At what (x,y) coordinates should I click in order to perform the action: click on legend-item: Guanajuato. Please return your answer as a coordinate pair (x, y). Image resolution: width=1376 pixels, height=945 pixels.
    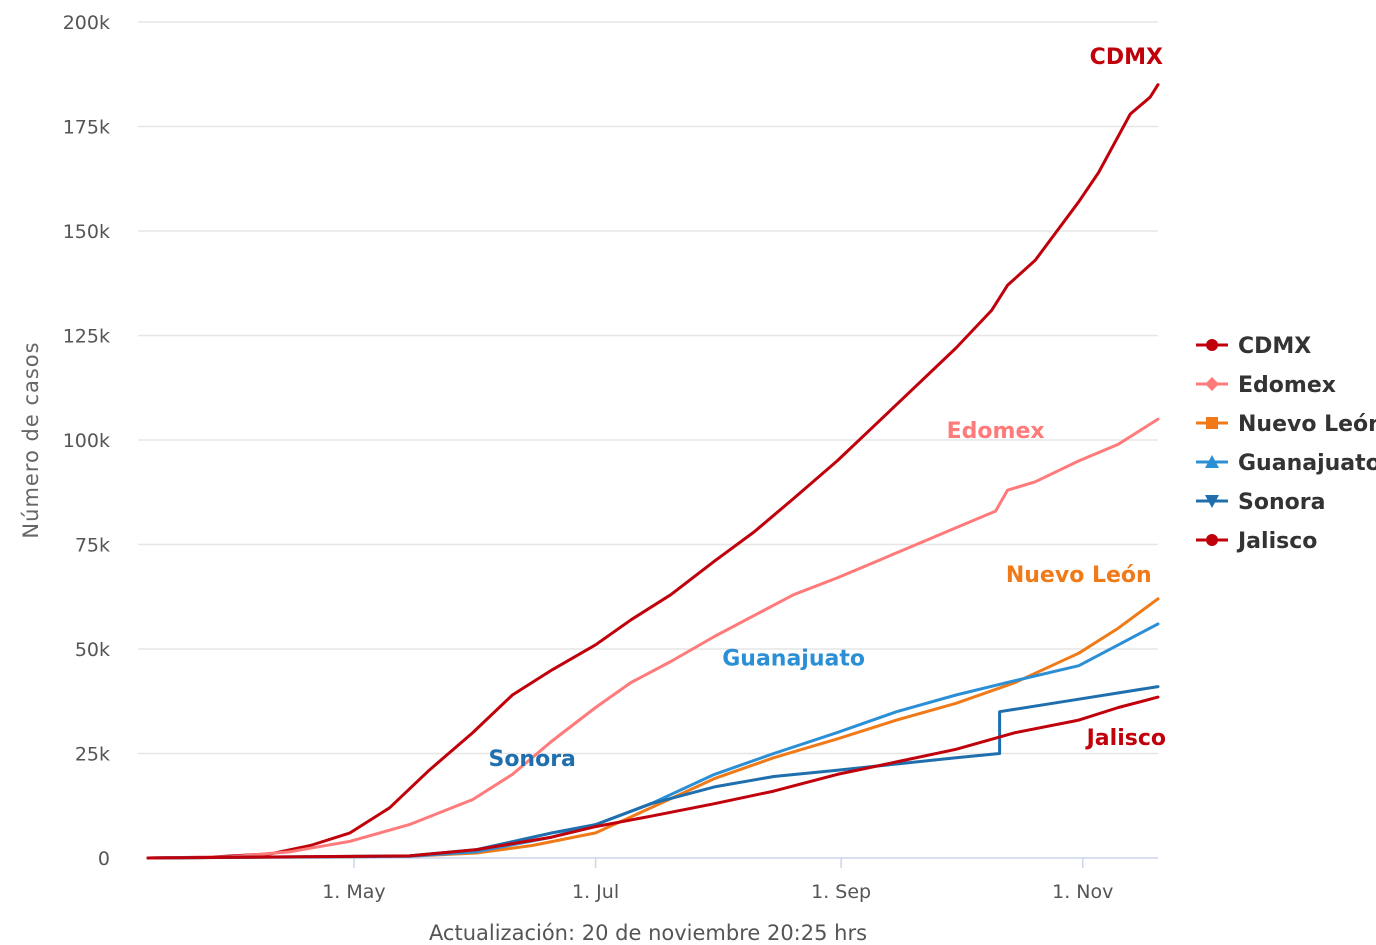
    Looking at the image, I should click on (1286, 463).